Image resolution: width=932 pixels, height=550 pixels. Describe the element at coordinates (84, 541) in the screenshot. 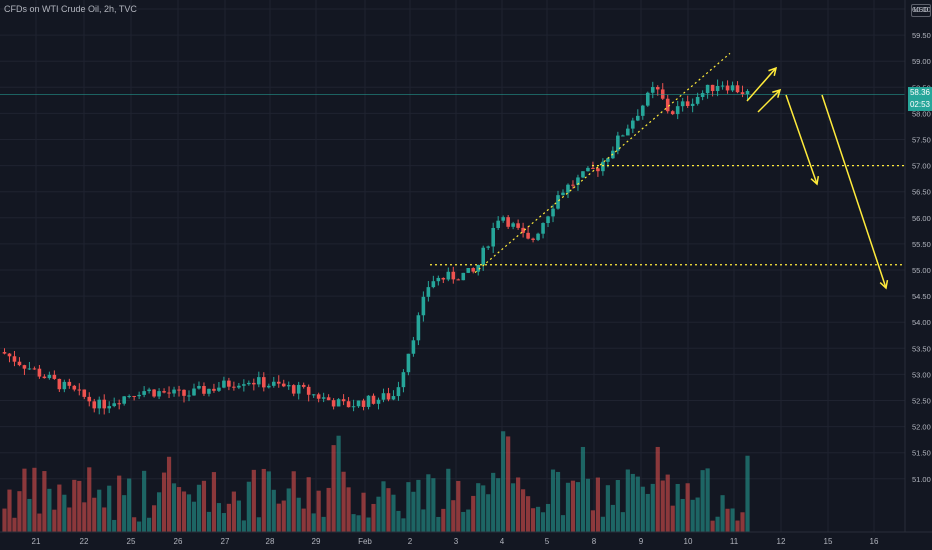

I see `x-tick-label: 22` at that location.